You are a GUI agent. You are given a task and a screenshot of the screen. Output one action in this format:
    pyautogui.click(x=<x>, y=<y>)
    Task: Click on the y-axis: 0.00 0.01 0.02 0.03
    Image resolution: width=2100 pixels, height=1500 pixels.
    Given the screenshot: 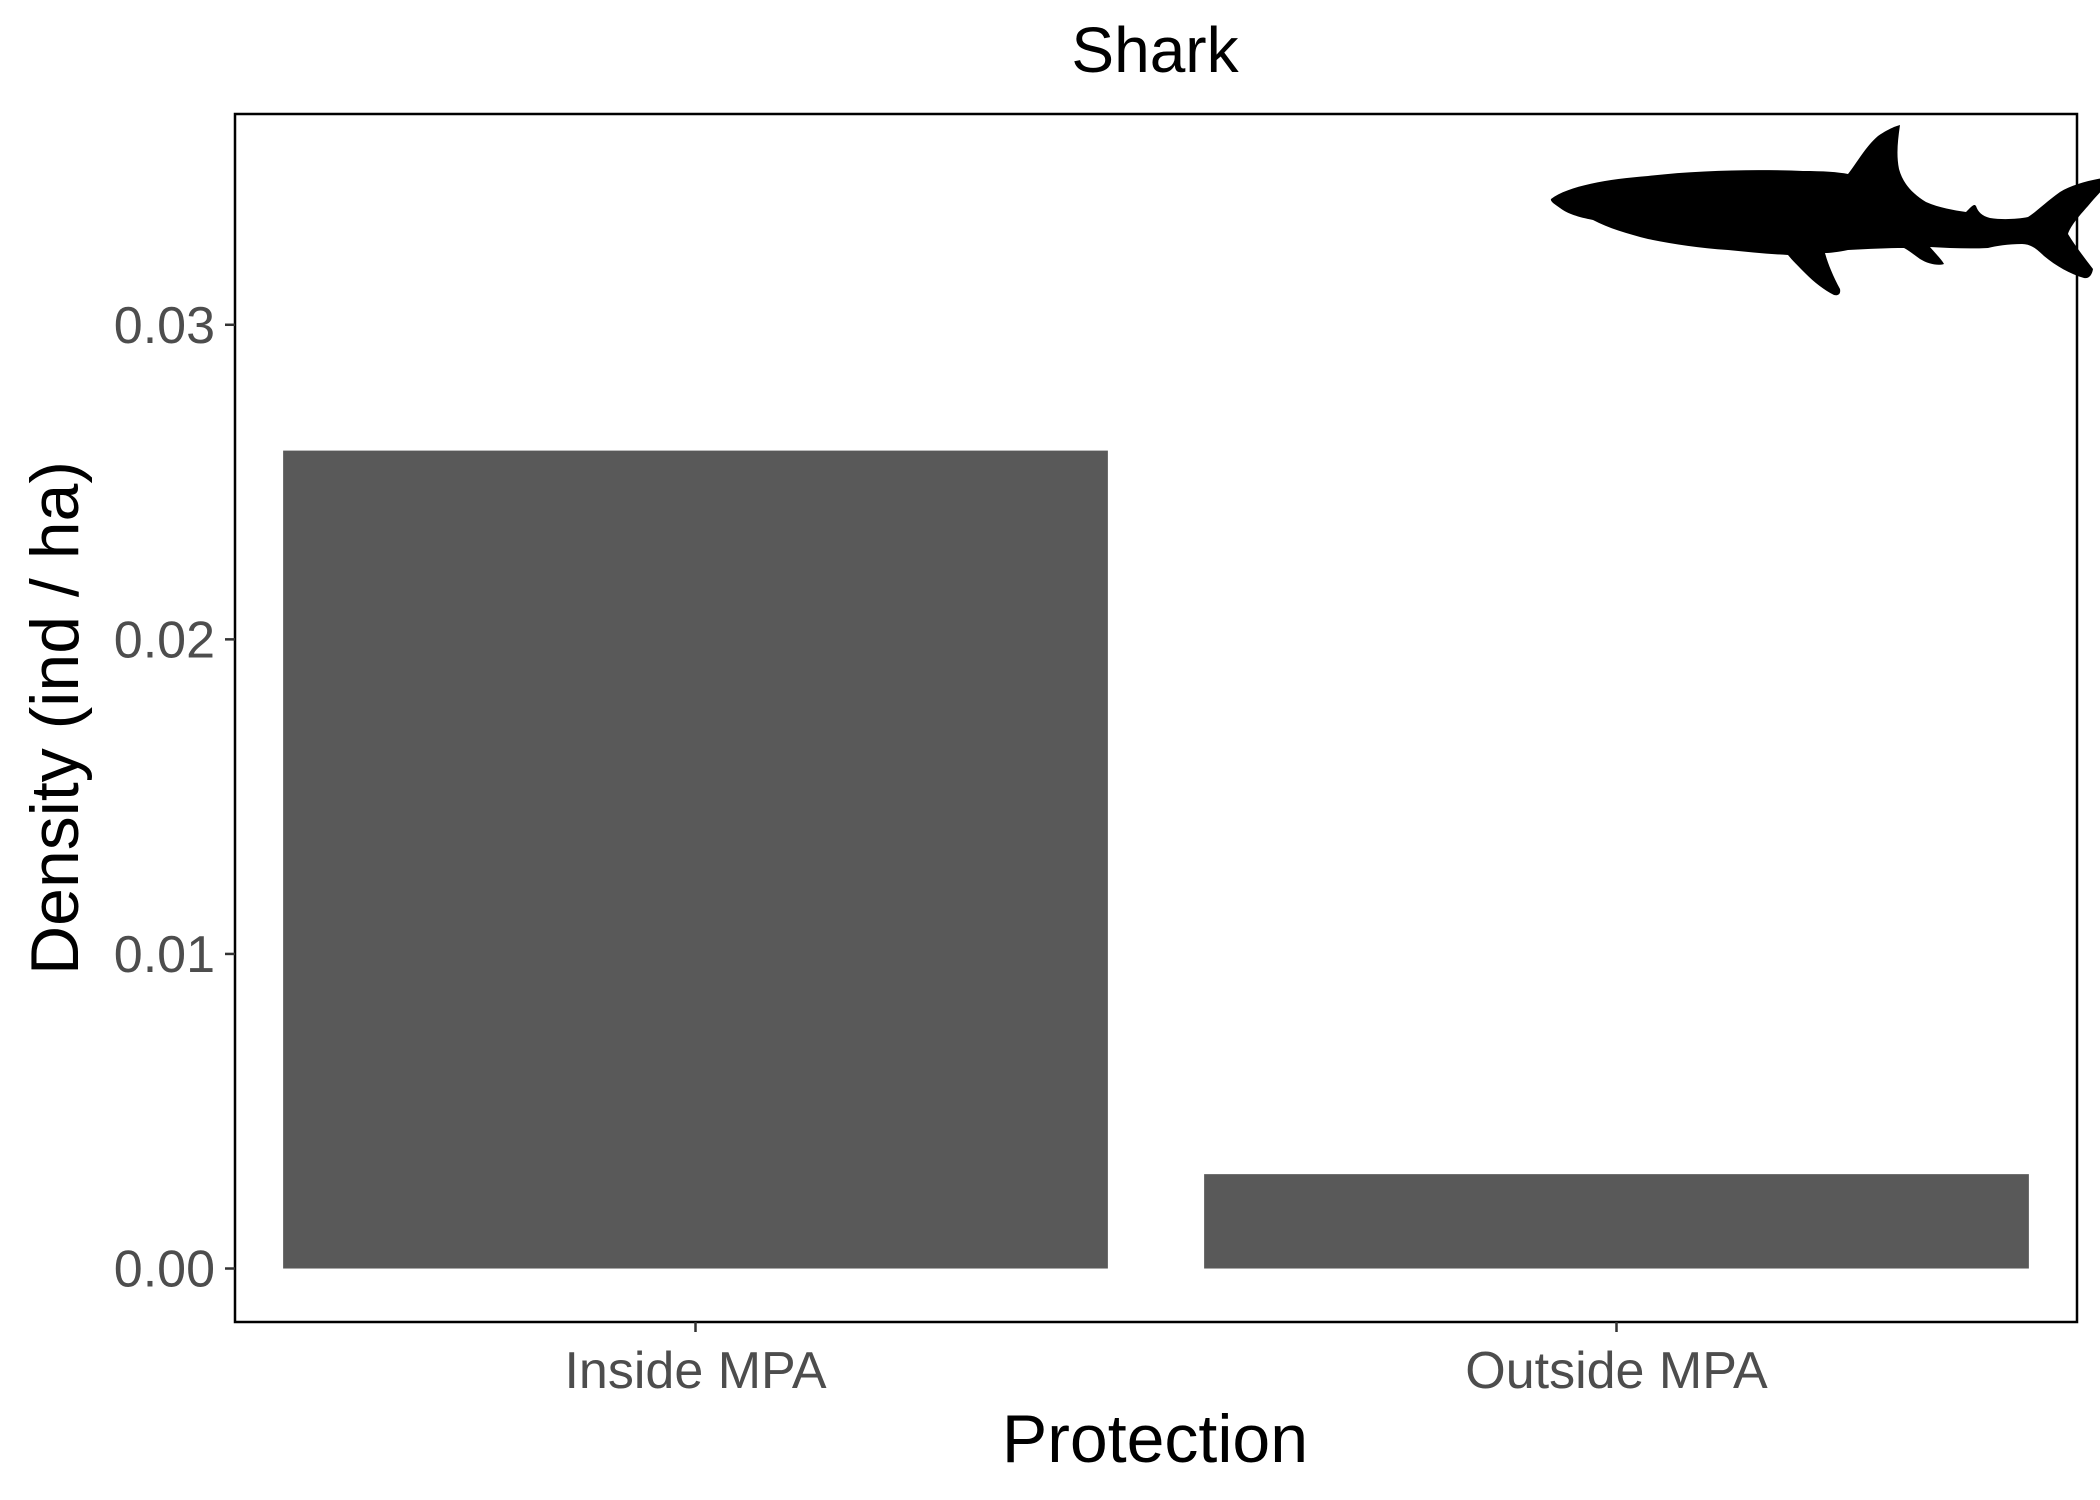 What is the action you would take?
    pyautogui.click(x=174, y=798)
    